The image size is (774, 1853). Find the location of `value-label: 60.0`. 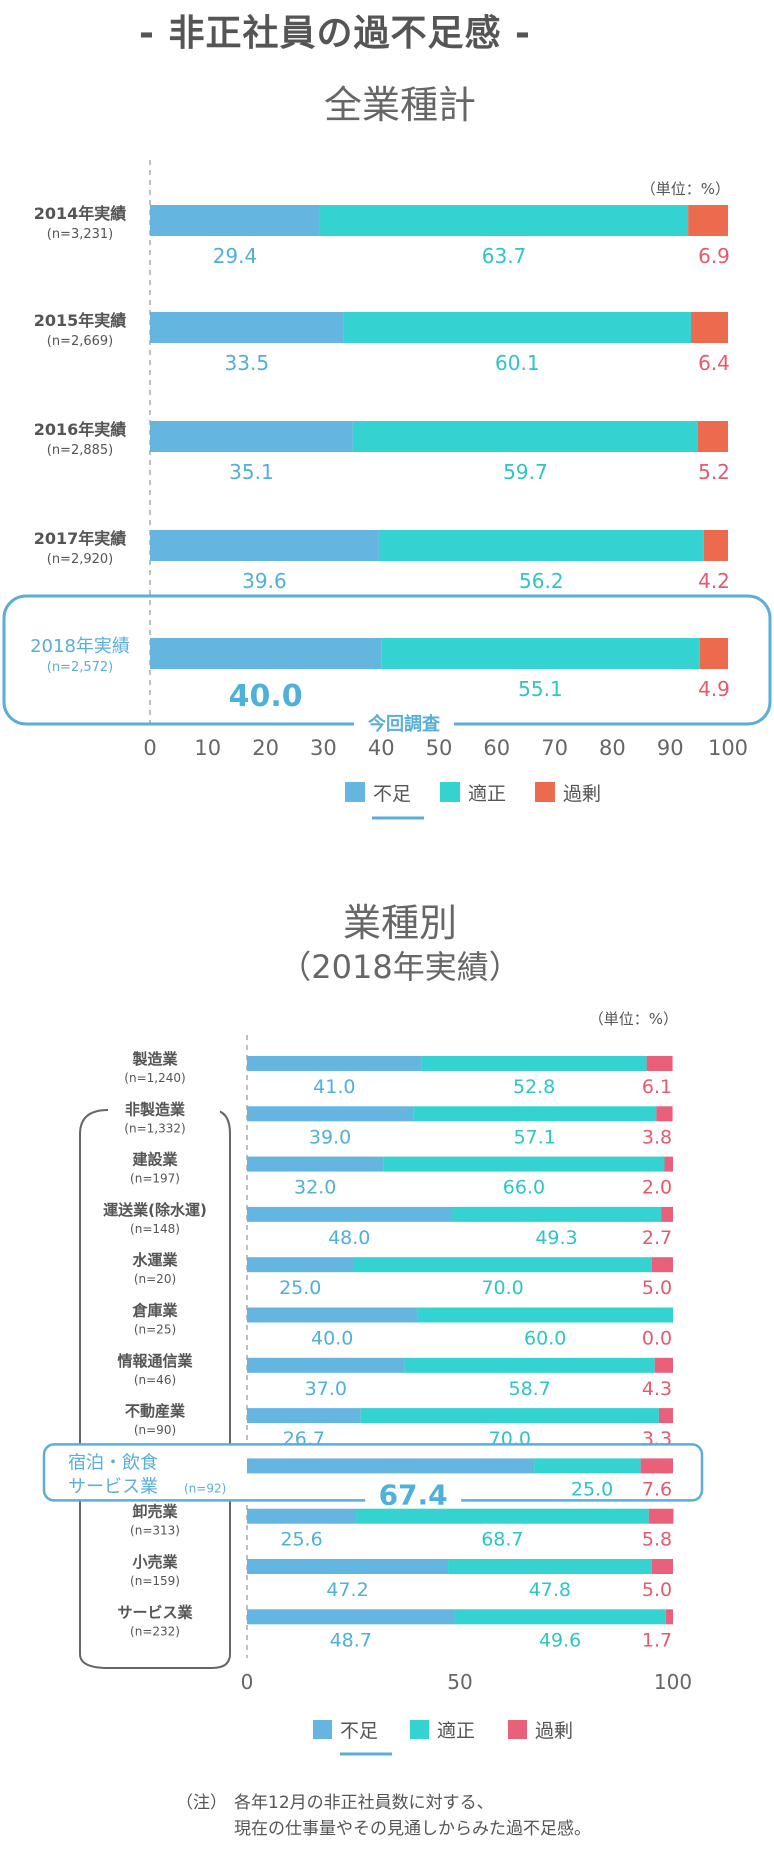

value-label: 60.0 is located at coordinates (545, 1339).